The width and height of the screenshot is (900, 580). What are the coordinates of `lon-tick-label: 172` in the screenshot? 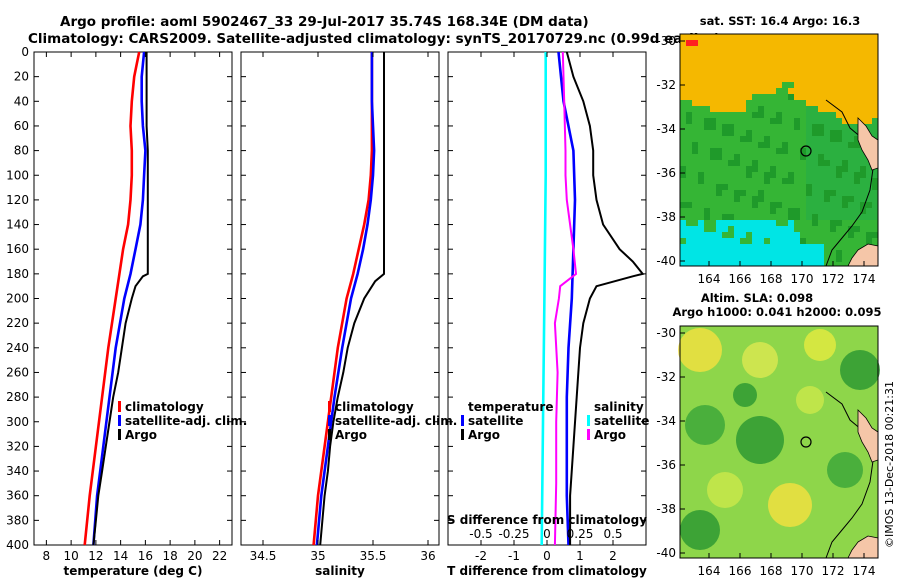 It's located at (833, 571).